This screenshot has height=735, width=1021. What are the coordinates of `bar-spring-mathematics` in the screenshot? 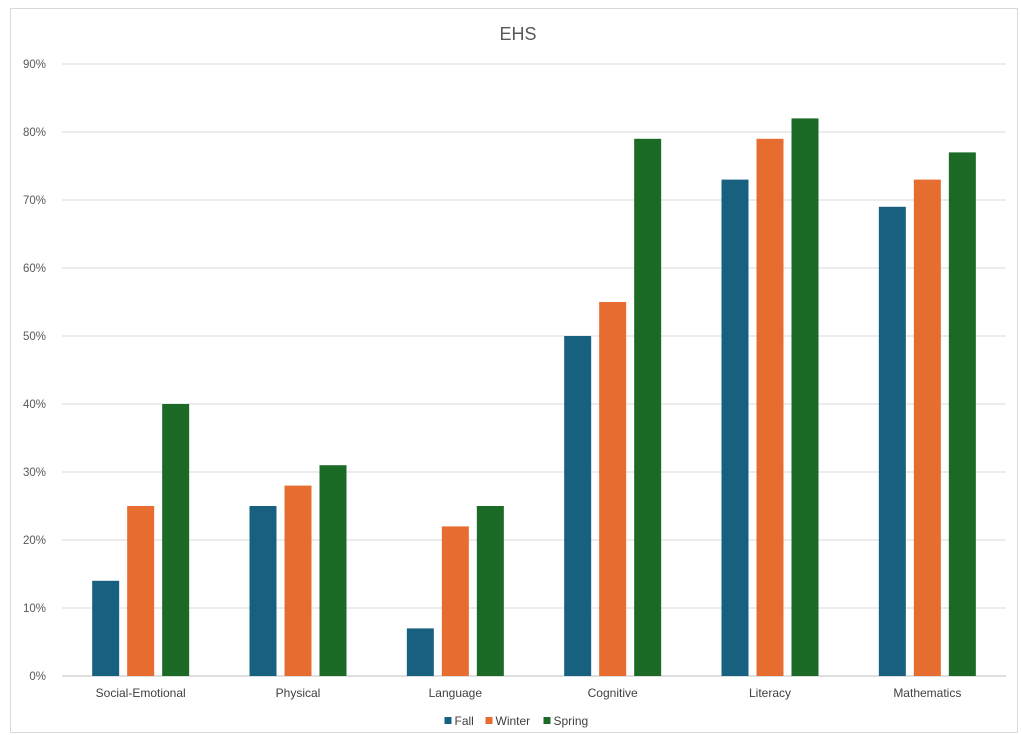 It's located at (962, 414).